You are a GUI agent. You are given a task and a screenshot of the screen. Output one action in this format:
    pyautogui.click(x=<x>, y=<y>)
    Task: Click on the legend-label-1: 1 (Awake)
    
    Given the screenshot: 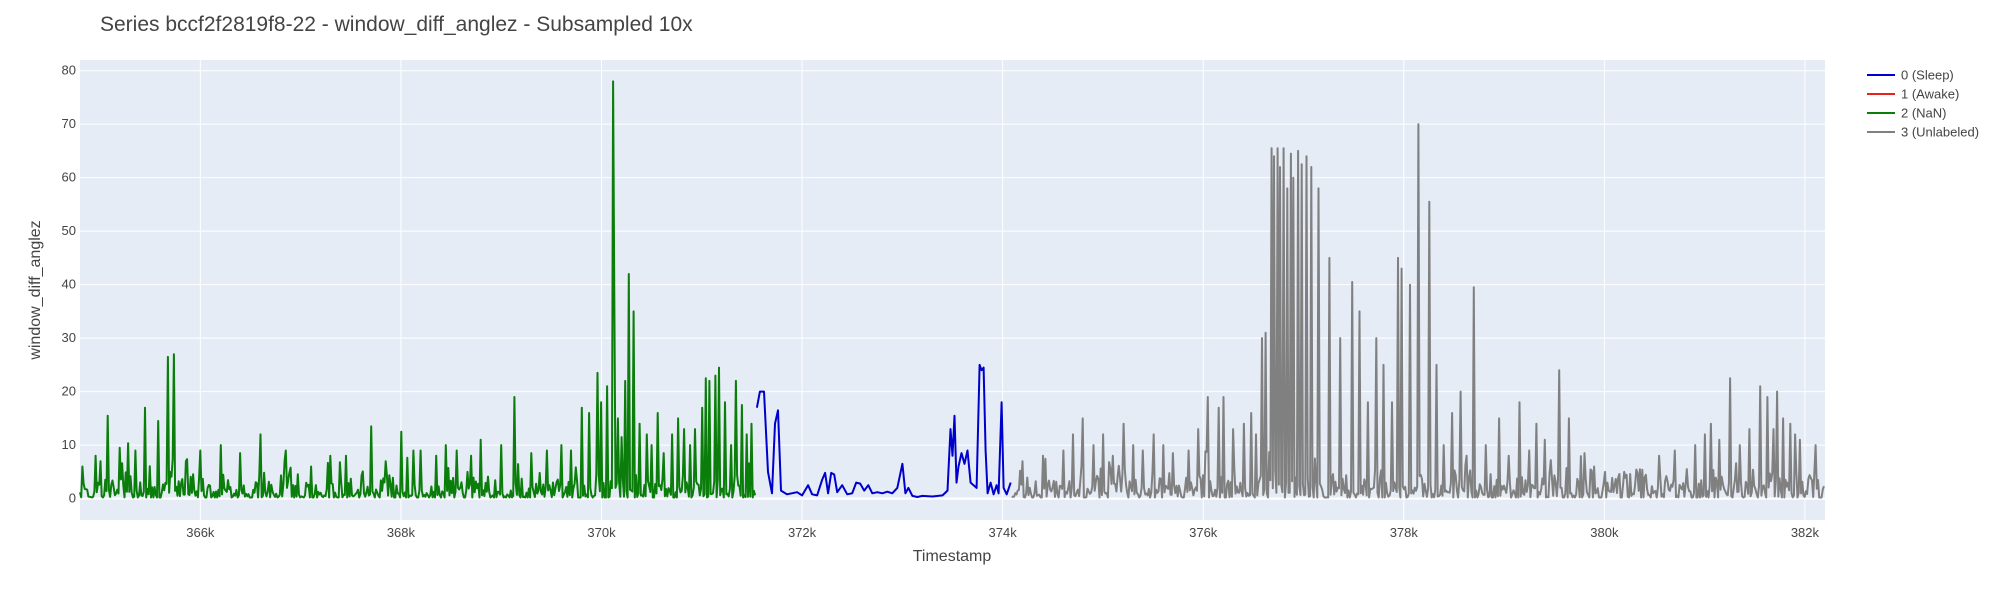 What is the action you would take?
    pyautogui.click(x=1930, y=94)
    